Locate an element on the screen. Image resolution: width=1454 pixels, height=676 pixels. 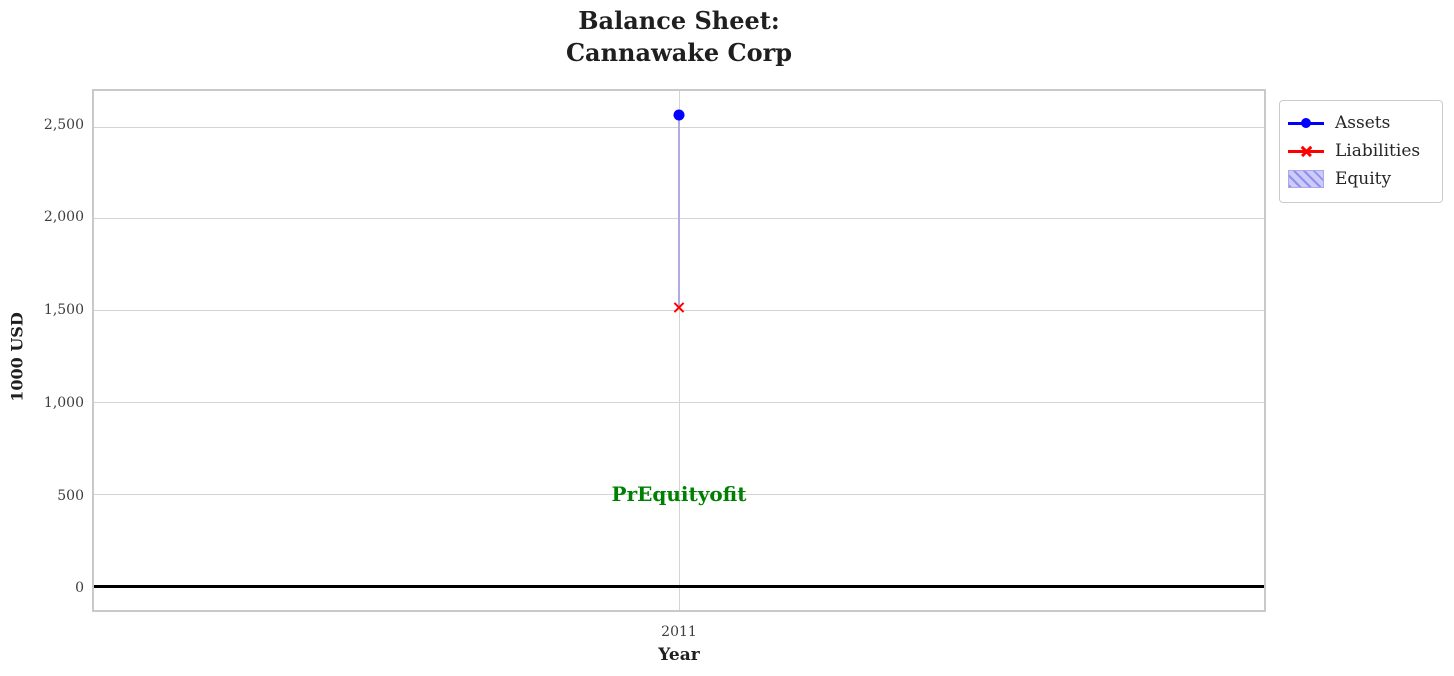
legend-item-liabilities: Liabilities is located at coordinates (1360, 151).